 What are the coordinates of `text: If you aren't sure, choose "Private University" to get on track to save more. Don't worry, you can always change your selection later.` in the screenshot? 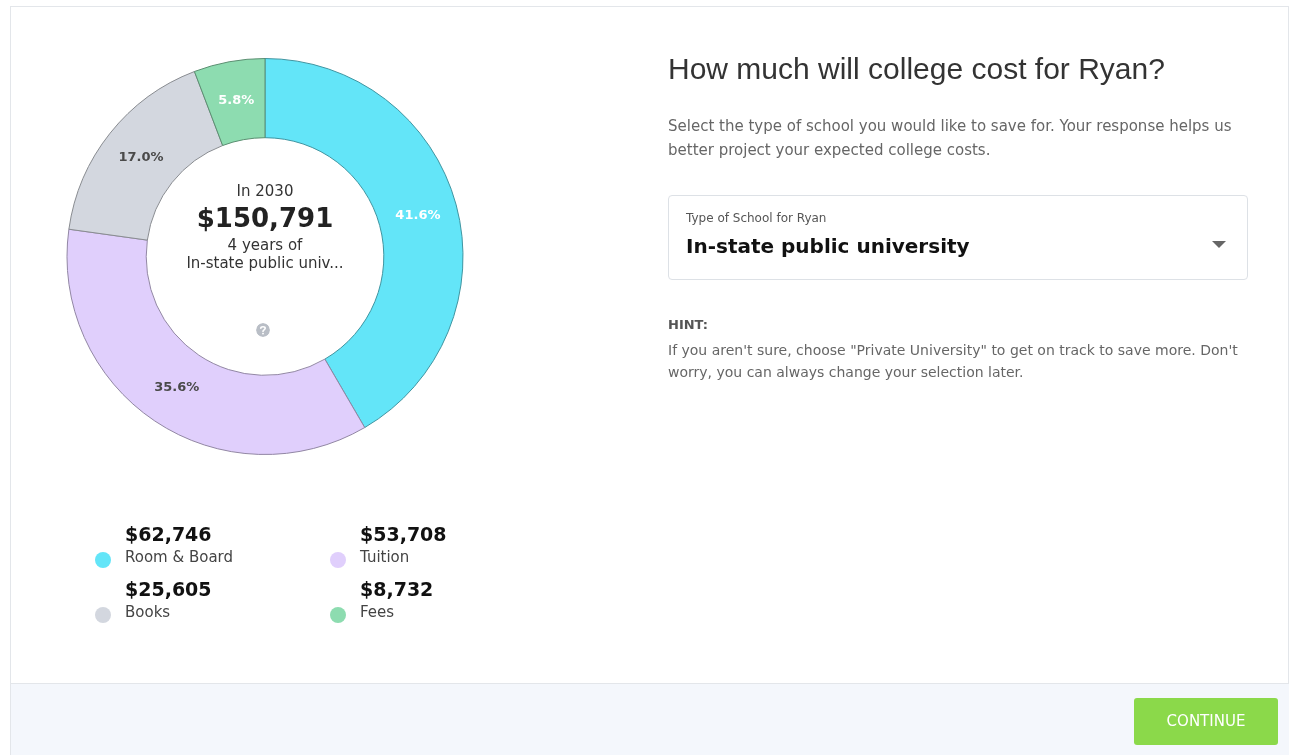 It's located at (953, 361).